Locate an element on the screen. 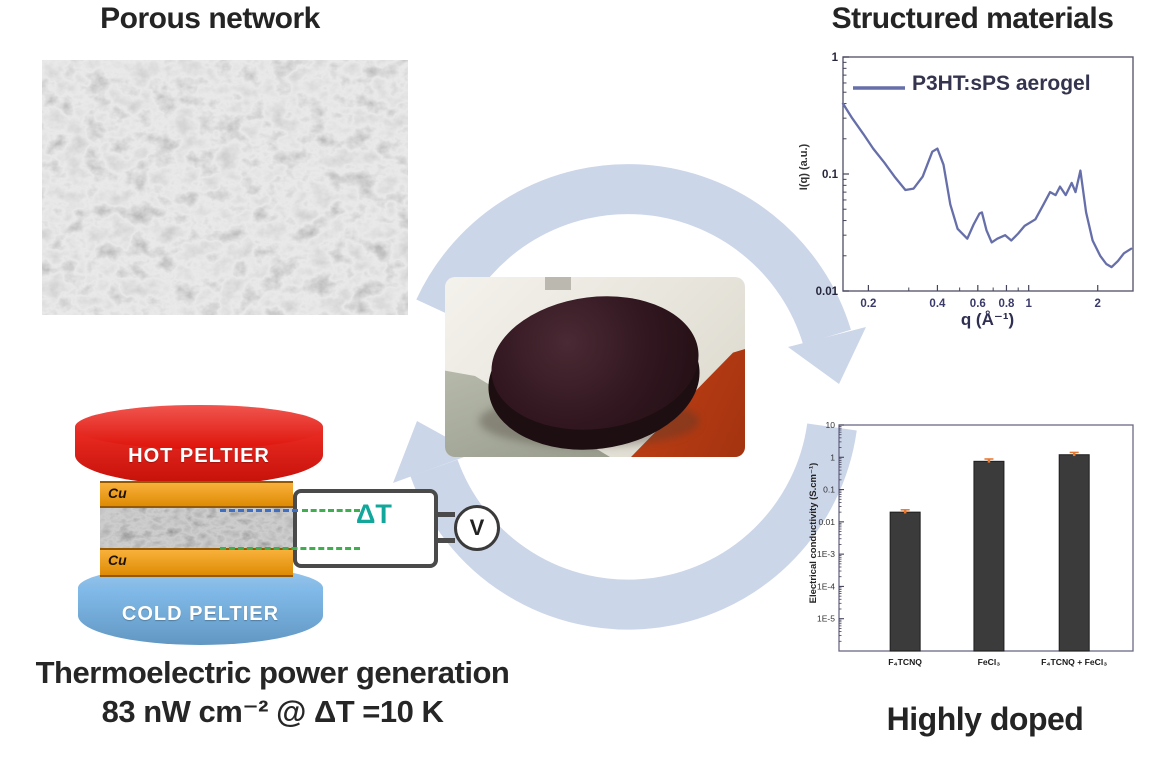 Image resolution: width=1150 pixels, height=758 pixels. svg-text: FeCl₃ is located at coordinates (989, 662).